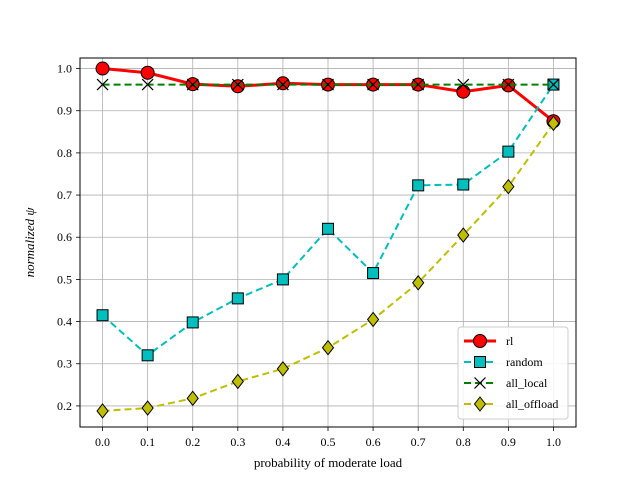 The image size is (640, 480). Describe the element at coordinates (524, 362) in the screenshot. I see `legend-label: random` at that location.